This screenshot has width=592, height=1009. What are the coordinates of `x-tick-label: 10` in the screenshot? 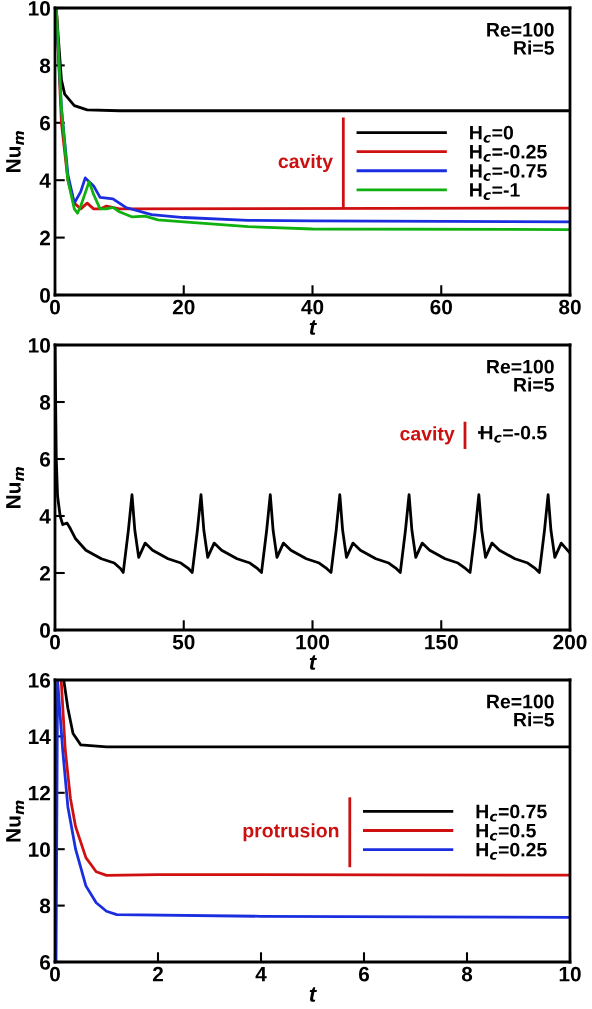 It's located at (570, 974).